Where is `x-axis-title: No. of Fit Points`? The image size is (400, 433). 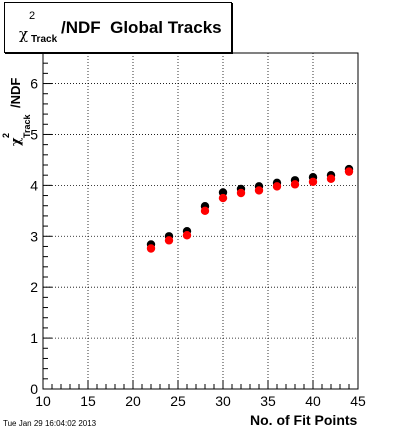 x-axis-title: No. of Fit Points is located at coordinates (304, 420).